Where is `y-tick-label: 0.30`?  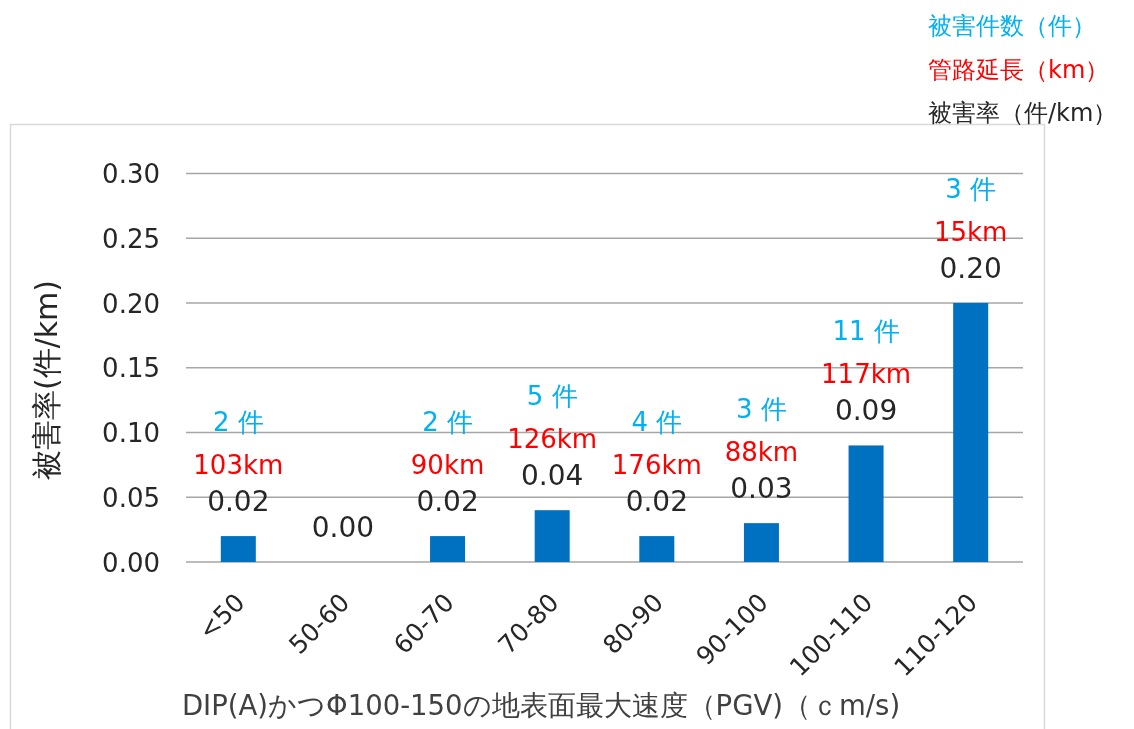
y-tick-label: 0.30 is located at coordinates (131, 174).